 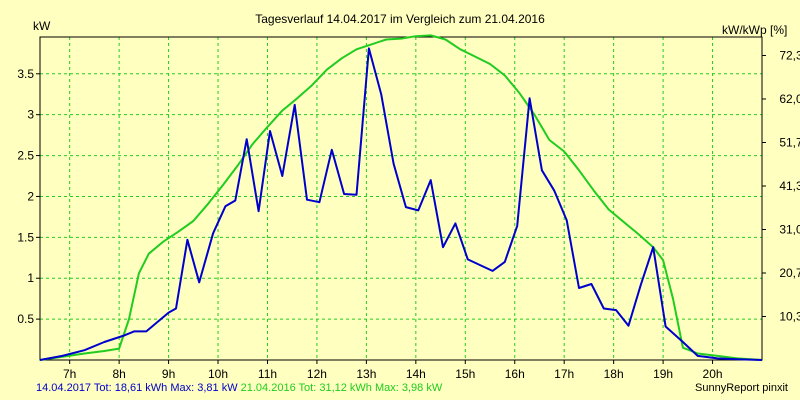 I want to click on x-tick-label: 13h, so click(x=366, y=374).